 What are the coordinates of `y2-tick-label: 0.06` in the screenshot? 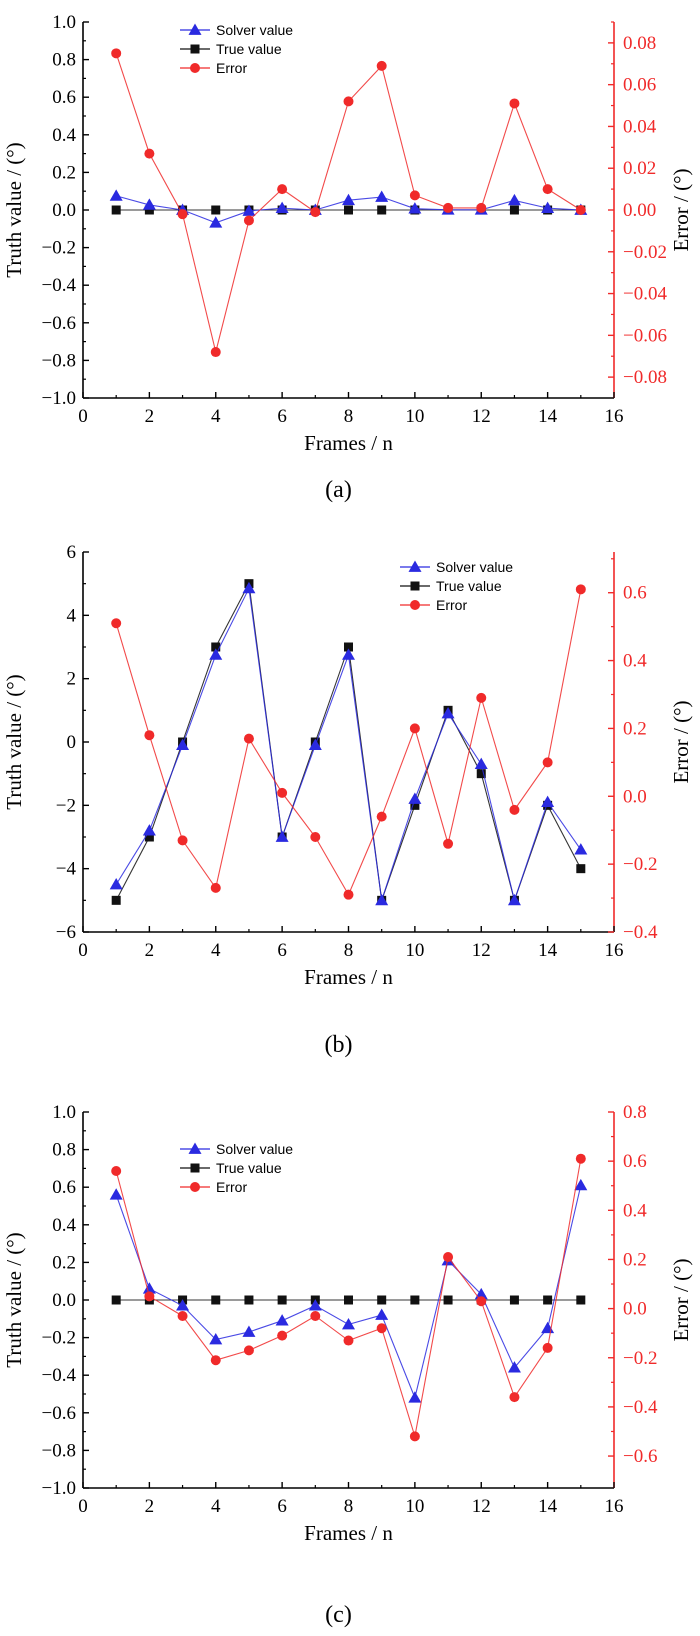 It's located at (639, 85).